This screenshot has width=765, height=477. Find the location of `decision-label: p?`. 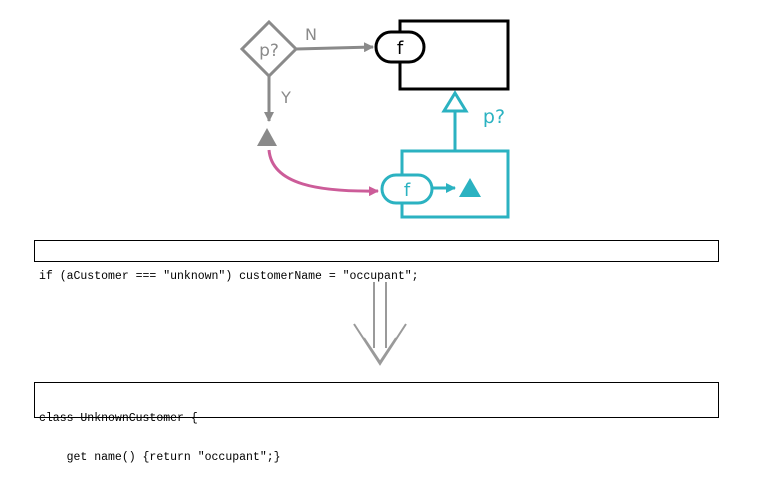

decision-label: p? is located at coordinates (269, 51).